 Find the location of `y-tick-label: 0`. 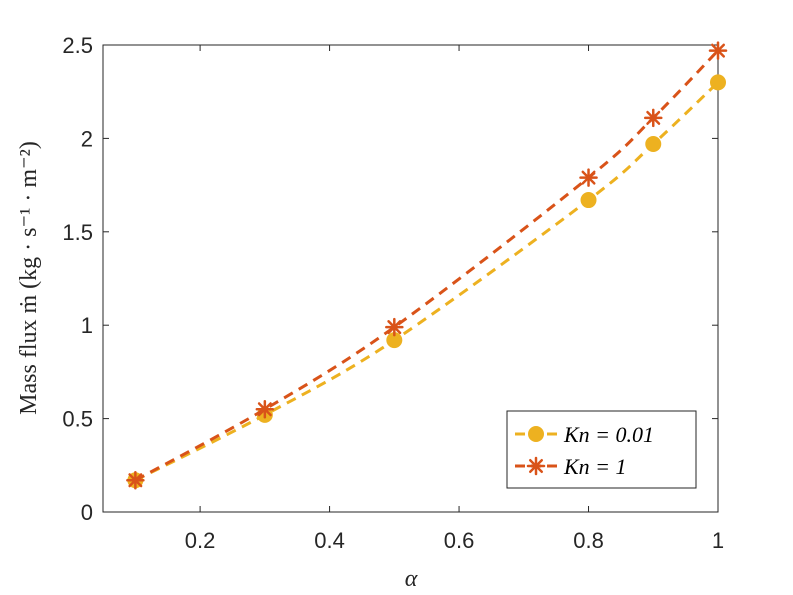

y-tick-label: 0 is located at coordinates (87, 512).